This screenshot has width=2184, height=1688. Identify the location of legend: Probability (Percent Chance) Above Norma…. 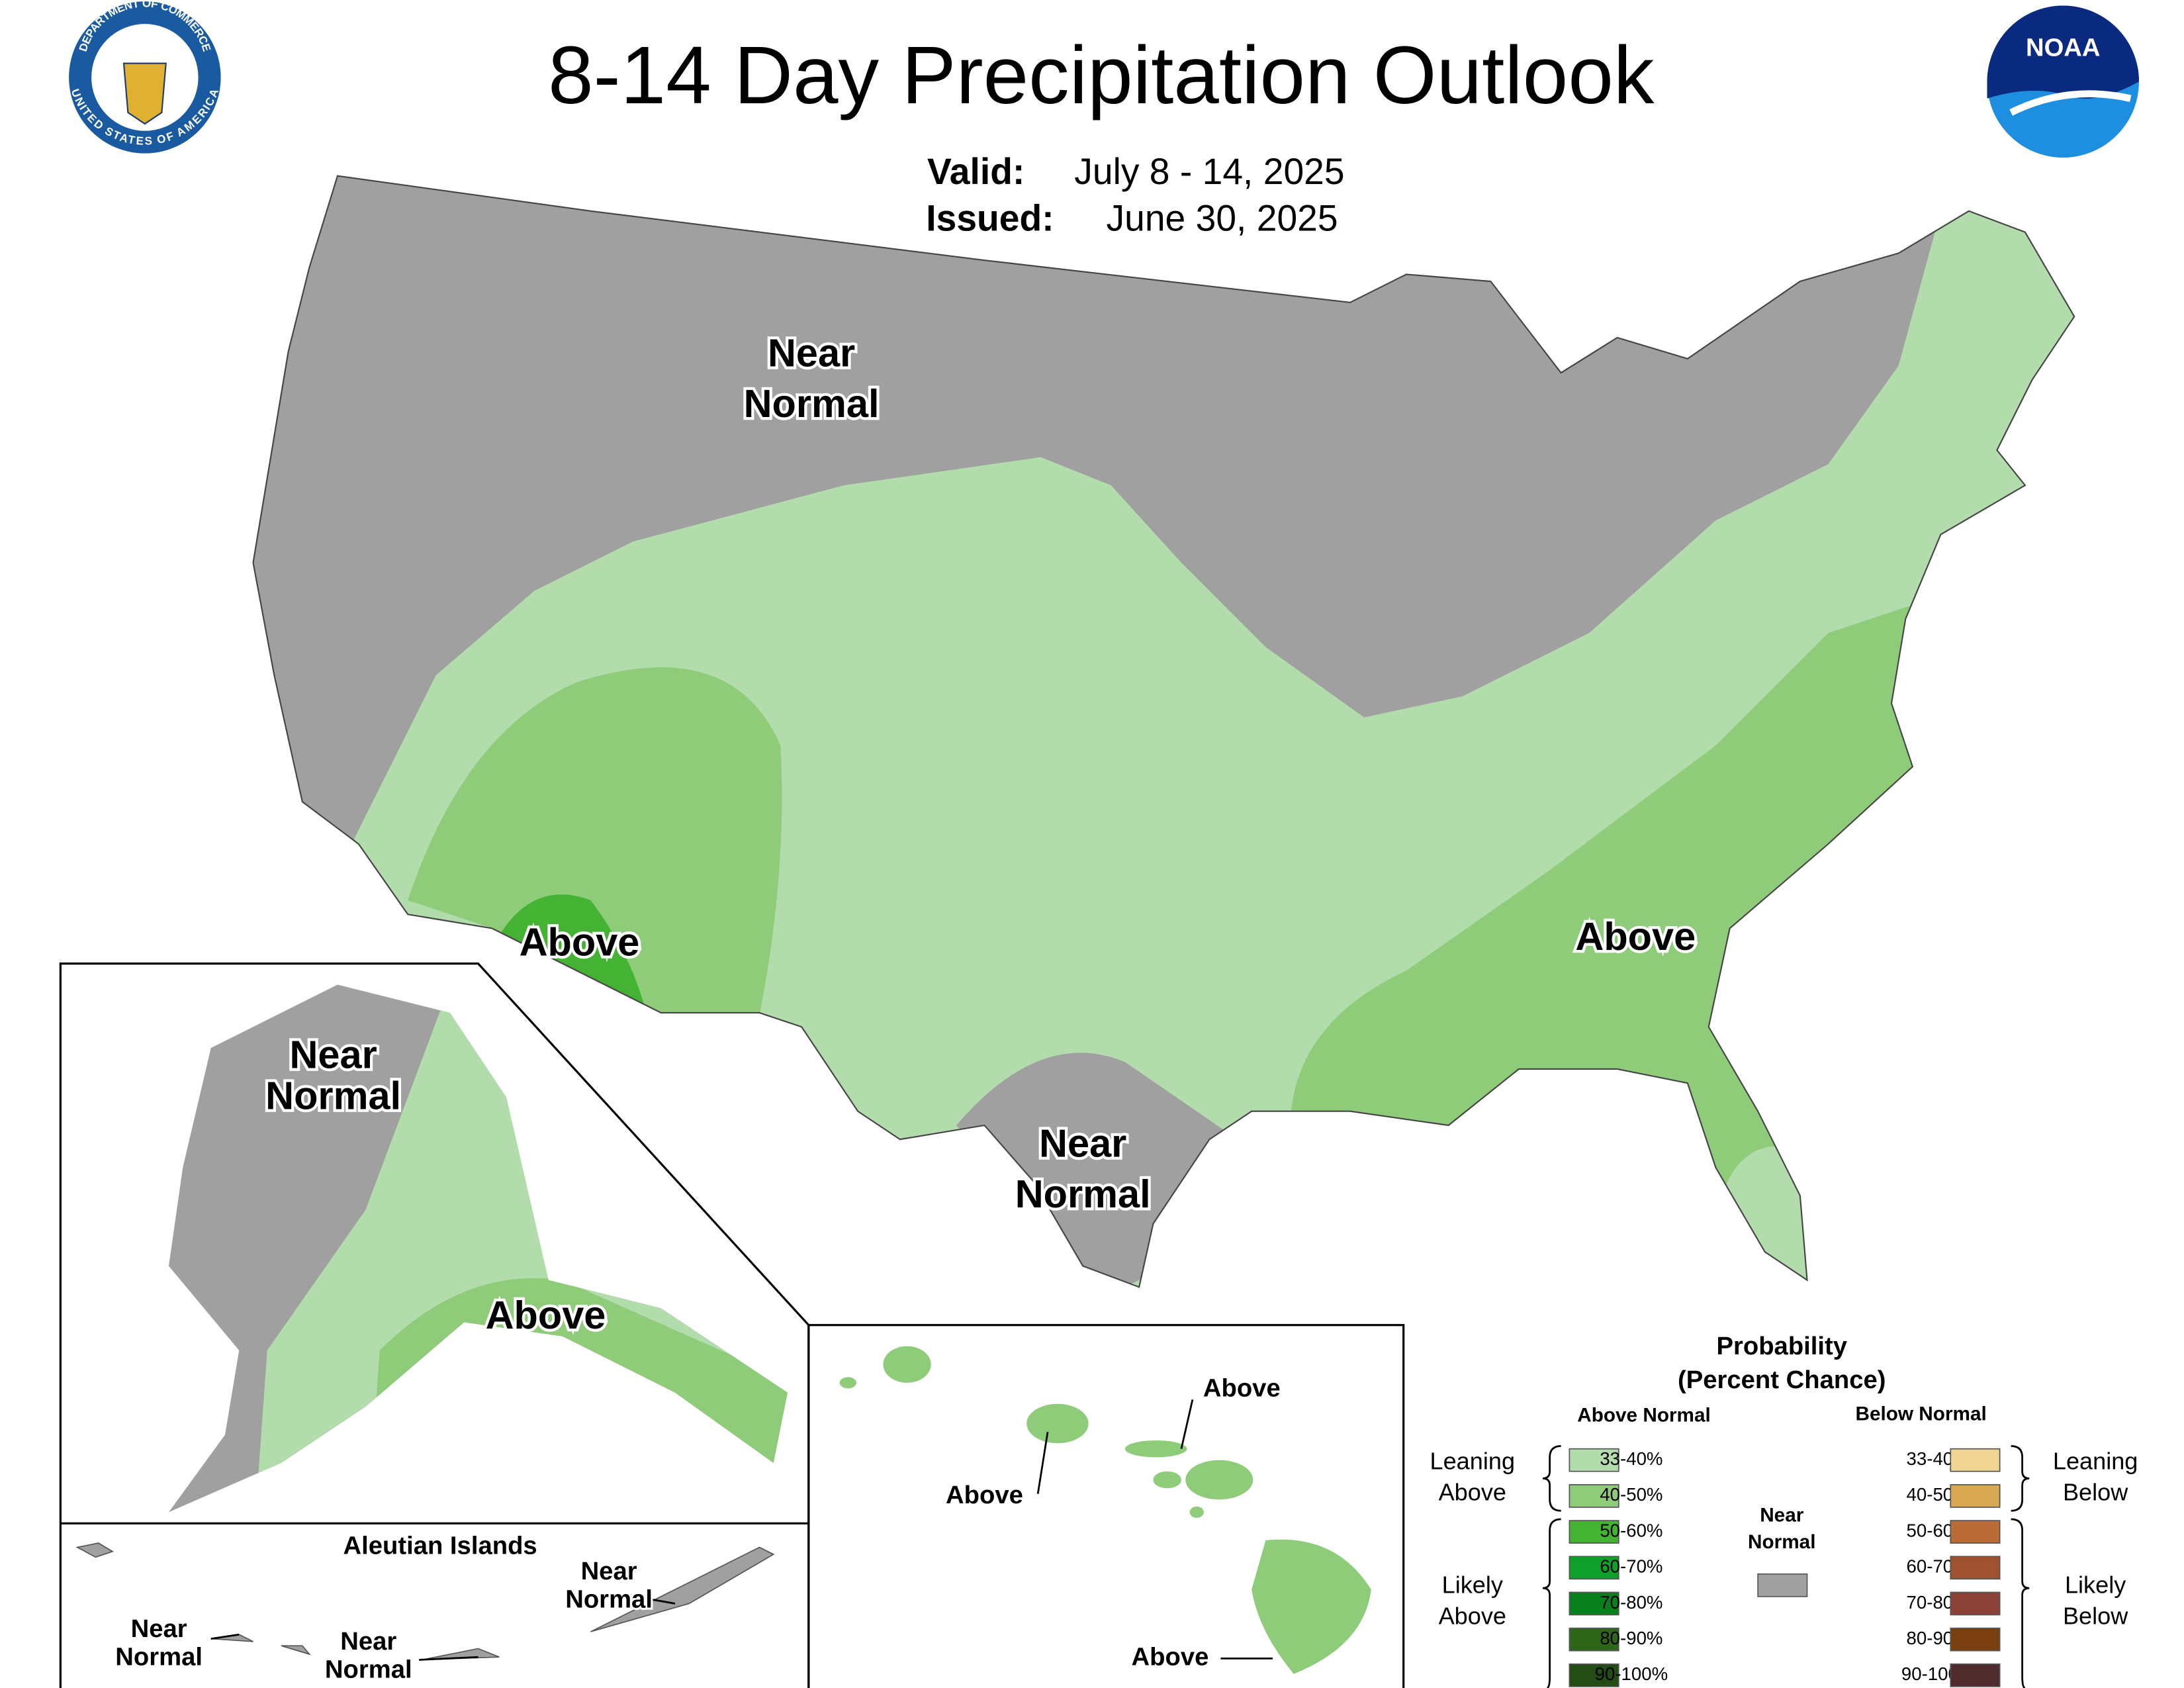
(1784, 1510).